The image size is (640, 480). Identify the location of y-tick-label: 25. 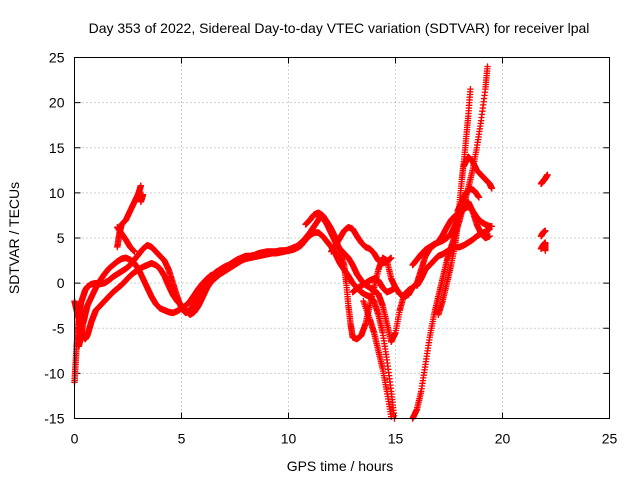
(57, 58).